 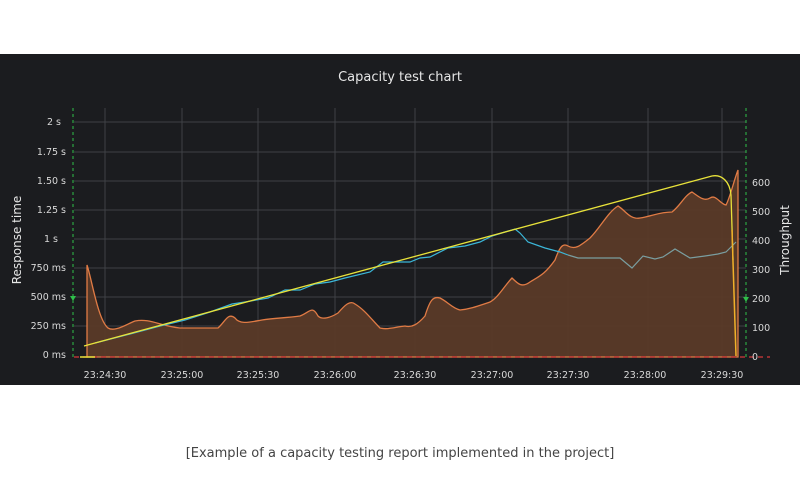 I want to click on svg-text: 0, so click(x=755, y=357).